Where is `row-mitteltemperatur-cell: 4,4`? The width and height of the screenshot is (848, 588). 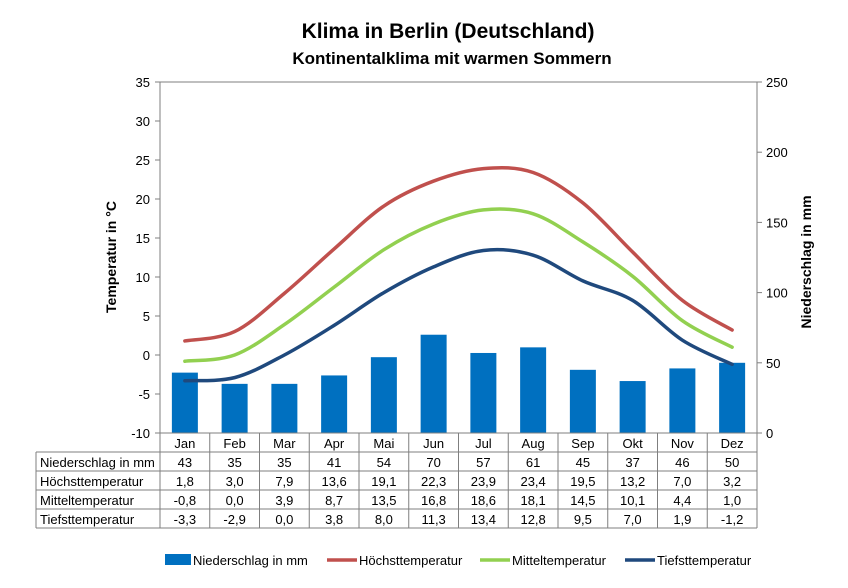 row-mitteltemperatur-cell: 4,4 is located at coordinates (682, 500).